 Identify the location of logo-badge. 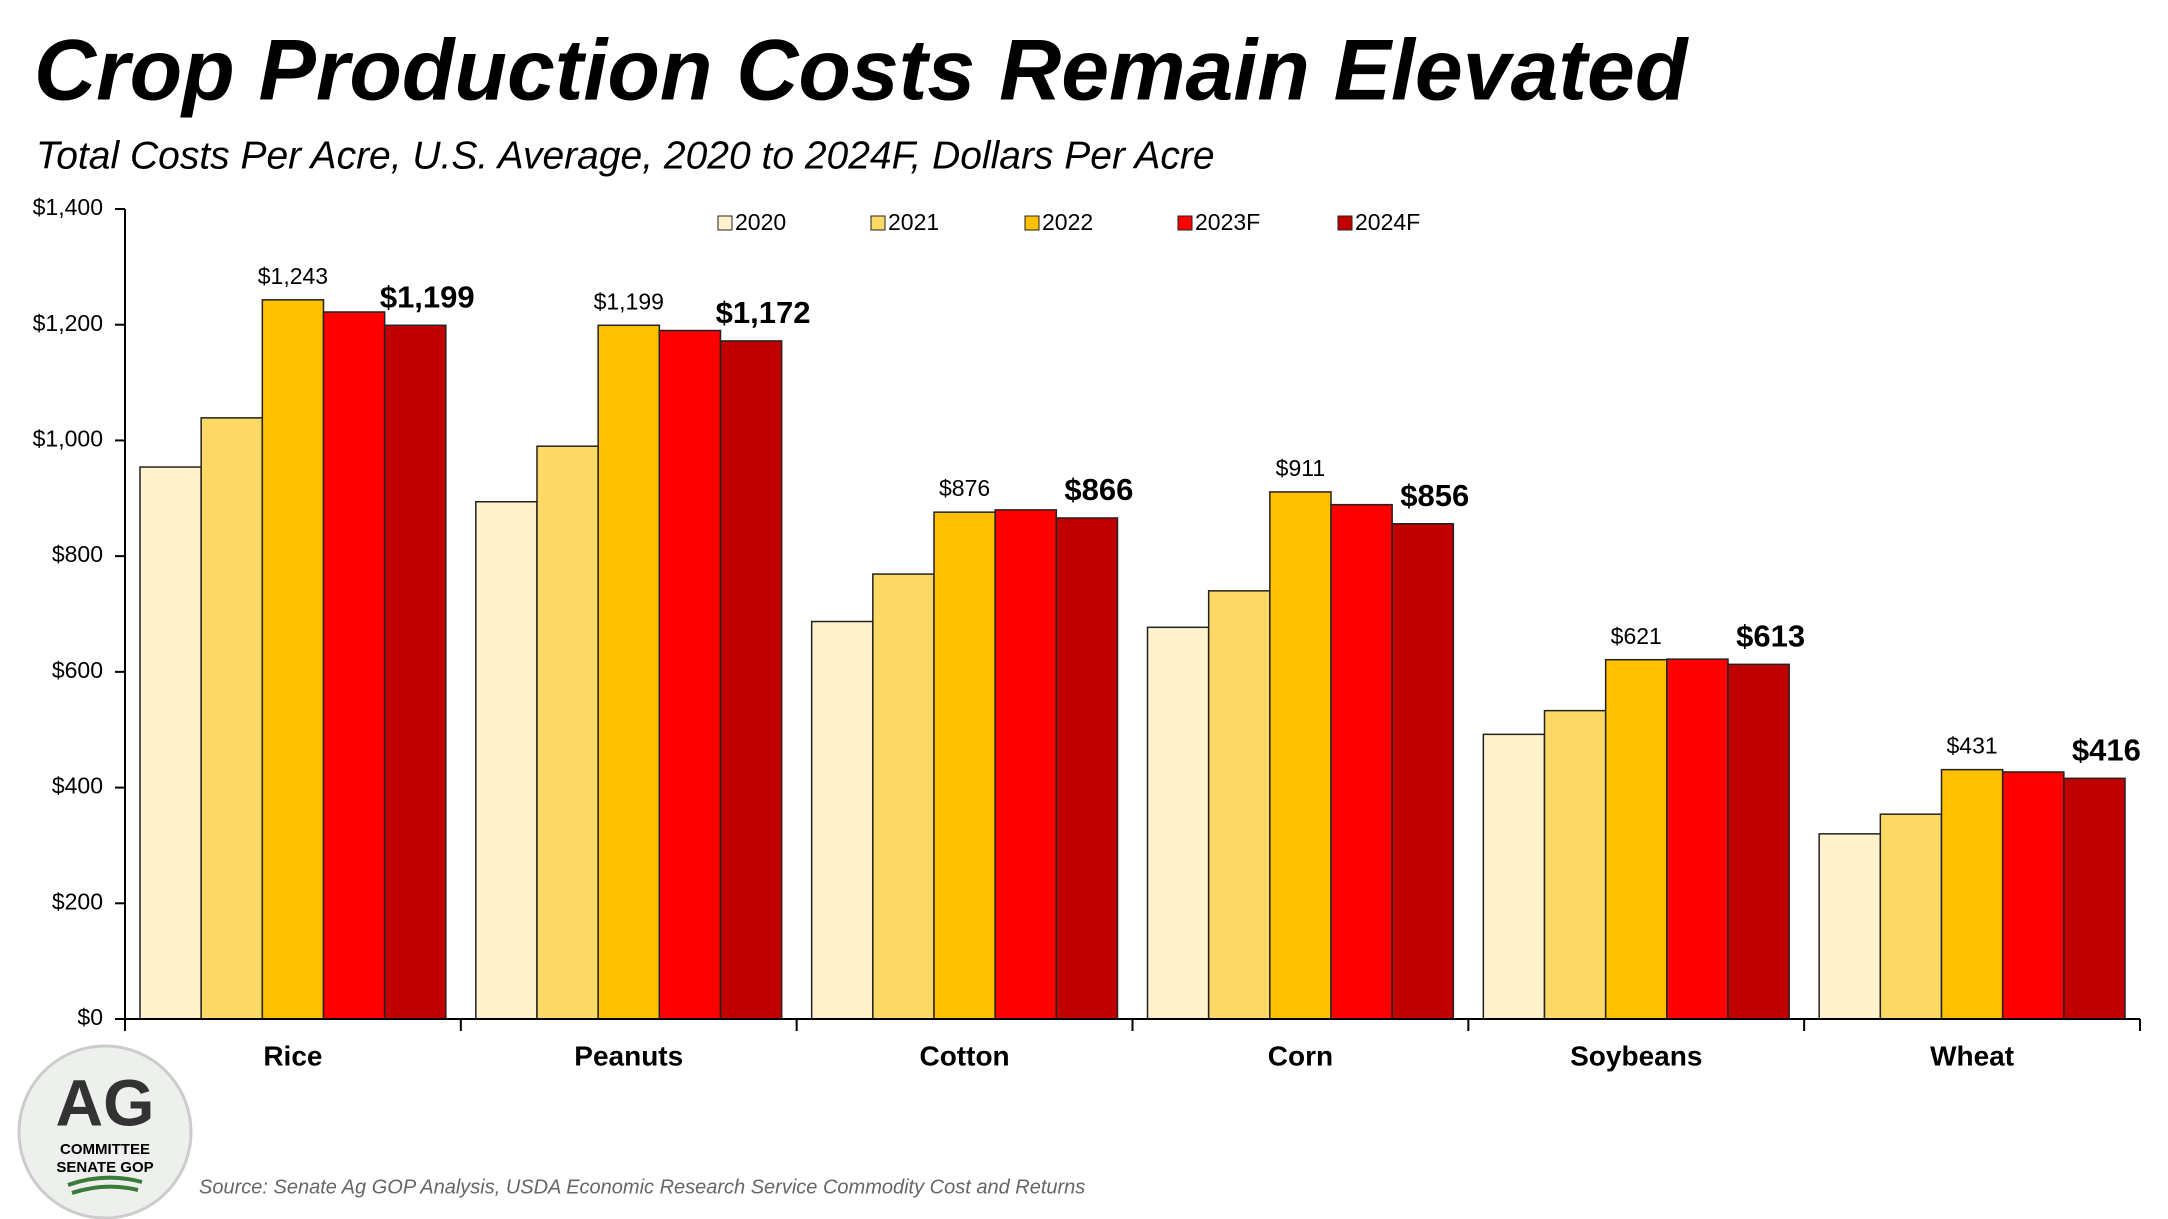
(105, 1131).